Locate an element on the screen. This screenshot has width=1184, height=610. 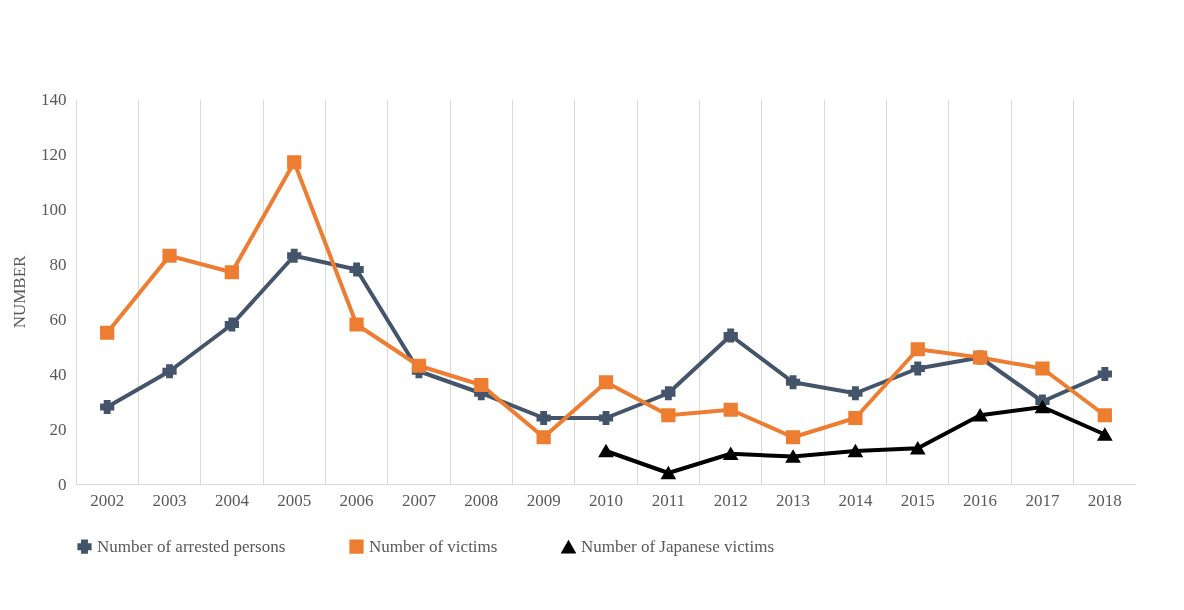
x-tick-label: 2008 is located at coordinates (481, 500).